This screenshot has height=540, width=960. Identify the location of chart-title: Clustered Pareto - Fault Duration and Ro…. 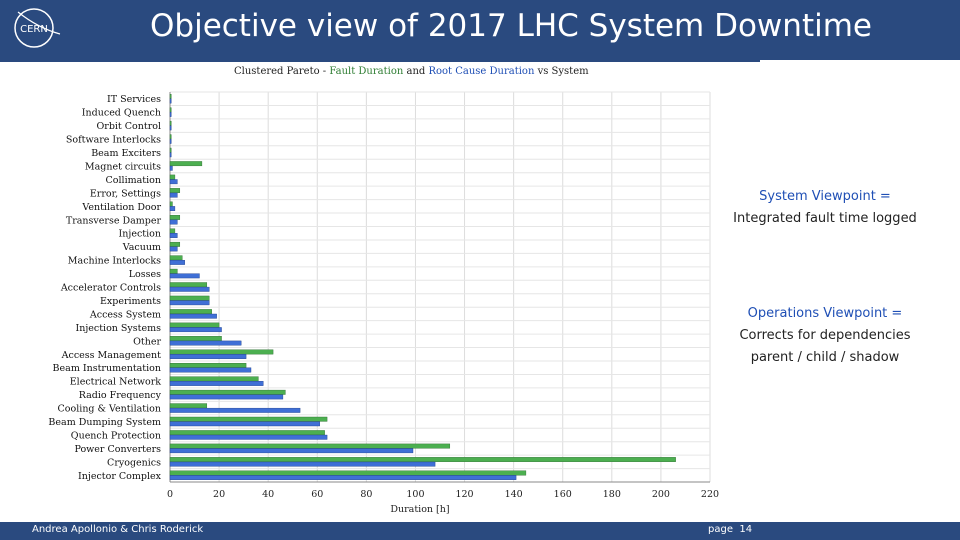
(411, 71).